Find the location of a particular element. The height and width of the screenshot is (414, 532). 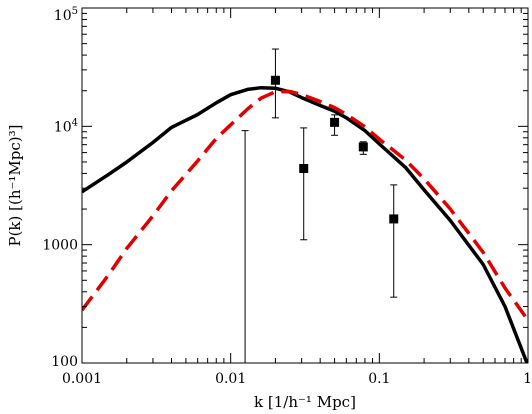

y-tick-label: 10⁵ is located at coordinates (66, 15).